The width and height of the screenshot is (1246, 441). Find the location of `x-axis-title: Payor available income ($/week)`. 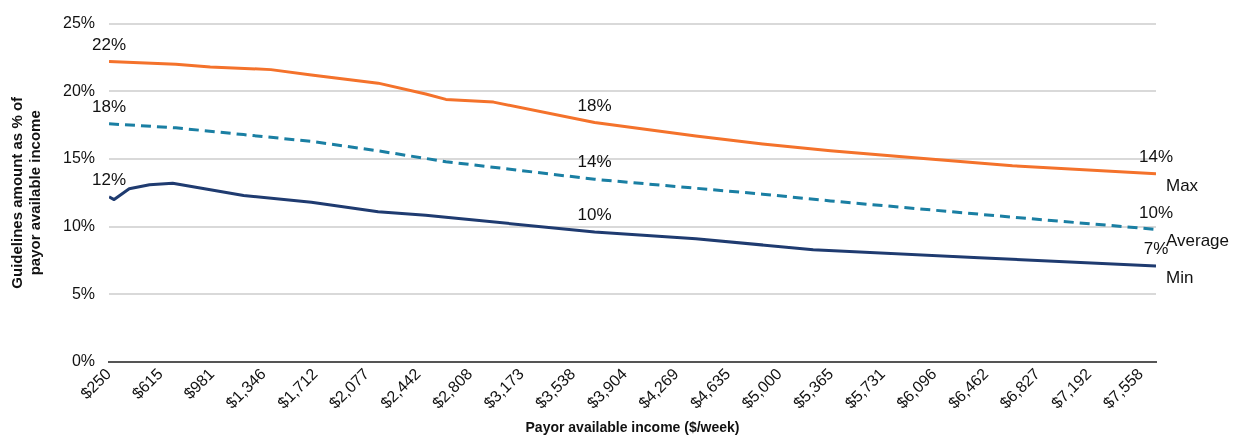

x-axis-title: Payor available income ($/week) is located at coordinates (632, 427).